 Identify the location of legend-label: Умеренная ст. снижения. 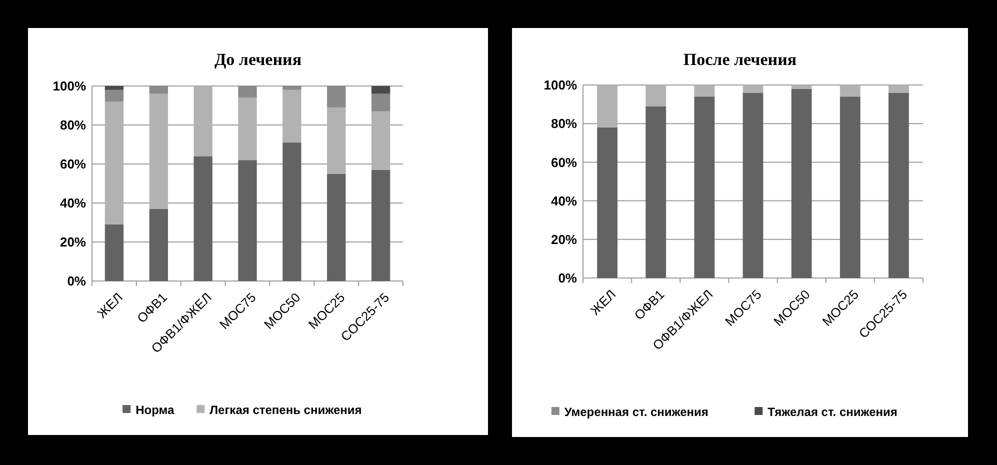
(636, 412).